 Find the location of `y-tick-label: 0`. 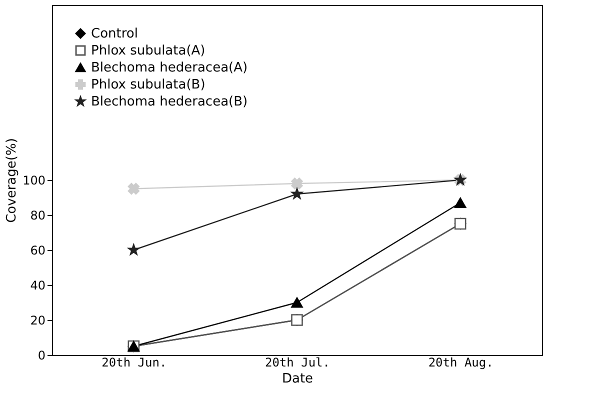

y-tick-label: 0 is located at coordinates (42, 355).